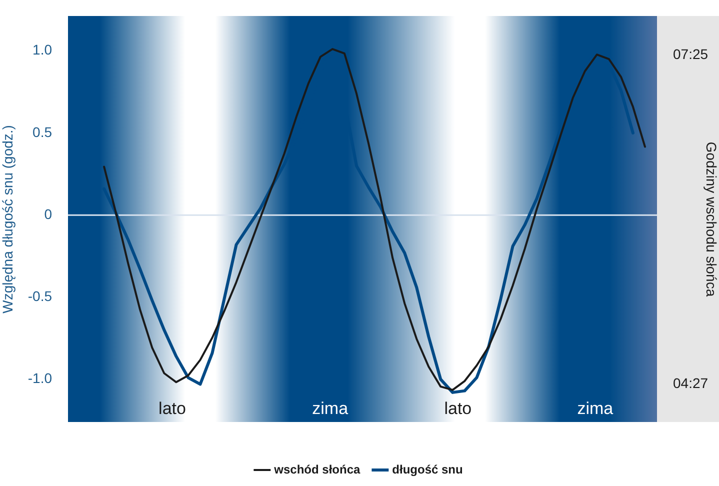 The height and width of the screenshot is (486, 719). I want to click on y2-axis-title: Godziny wschodu słońca, so click(711, 219).